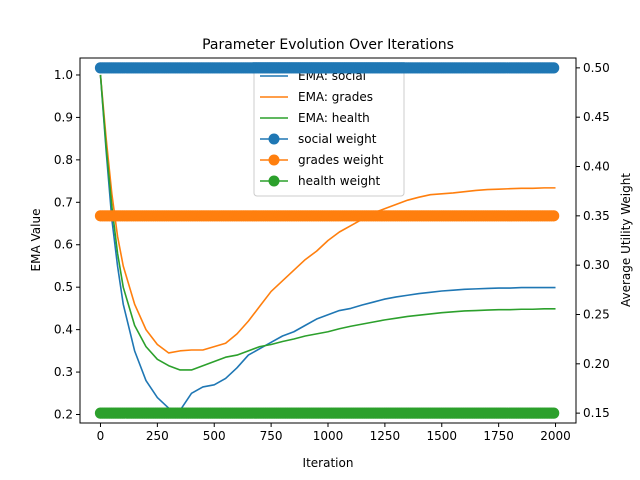 Image resolution: width=640 pixels, height=480 pixels. What do you see at coordinates (334, 118) in the screenshot?
I see `legend-entry-label: EMA: health` at bounding box center [334, 118].